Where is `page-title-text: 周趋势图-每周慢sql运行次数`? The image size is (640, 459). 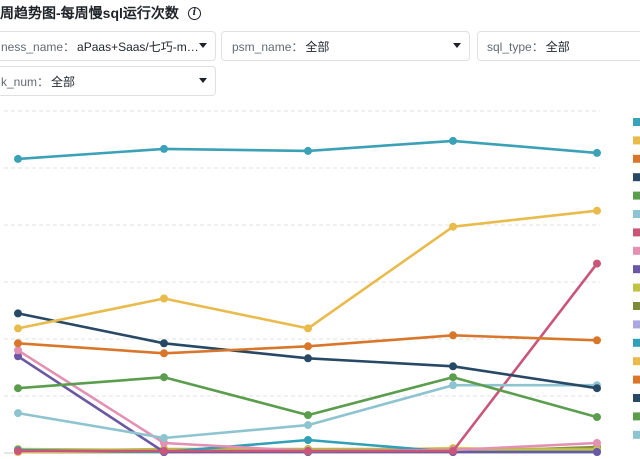
page-title-text: 周趋势图-每周慢sql运行次数 is located at coordinates (89, 13).